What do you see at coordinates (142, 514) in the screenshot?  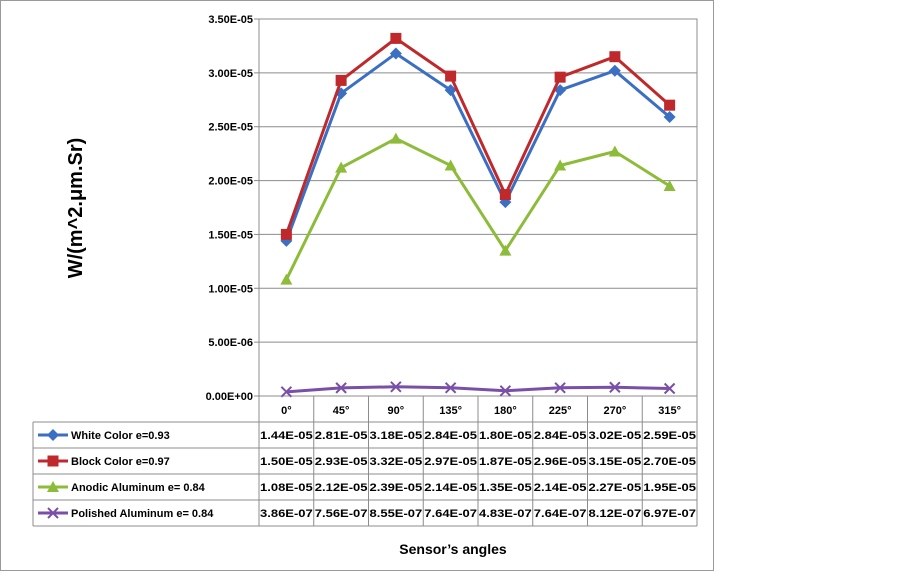 I see `legend-entry: Polished Aluminum e= 0.84` at bounding box center [142, 514].